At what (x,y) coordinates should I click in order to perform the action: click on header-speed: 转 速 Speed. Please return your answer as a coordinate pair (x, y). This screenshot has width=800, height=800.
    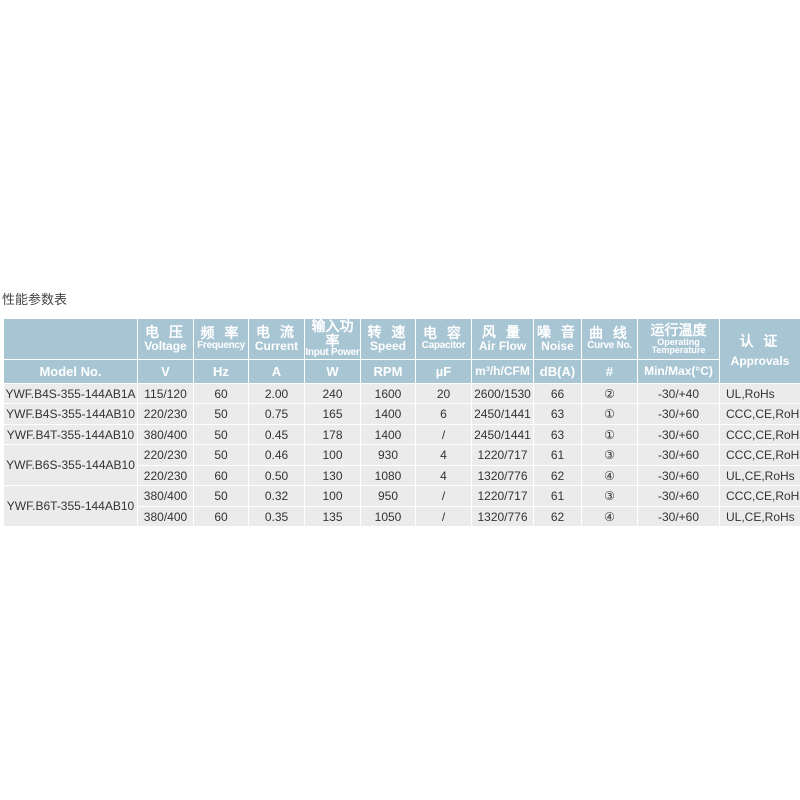
    Looking at the image, I should click on (388, 339).